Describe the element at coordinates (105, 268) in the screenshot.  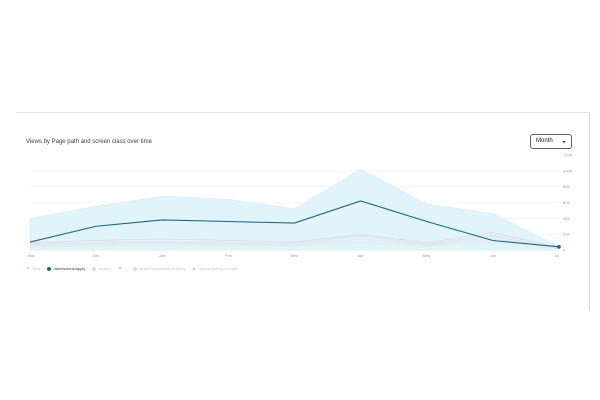
I see `legend-label: /search` at that location.